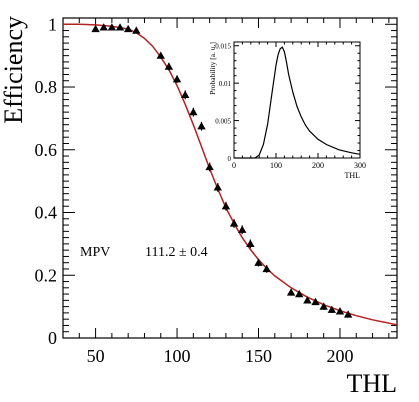 This screenshot has height=402, width=419. I want to click on y-tick-label: 0, so click(52, 338).